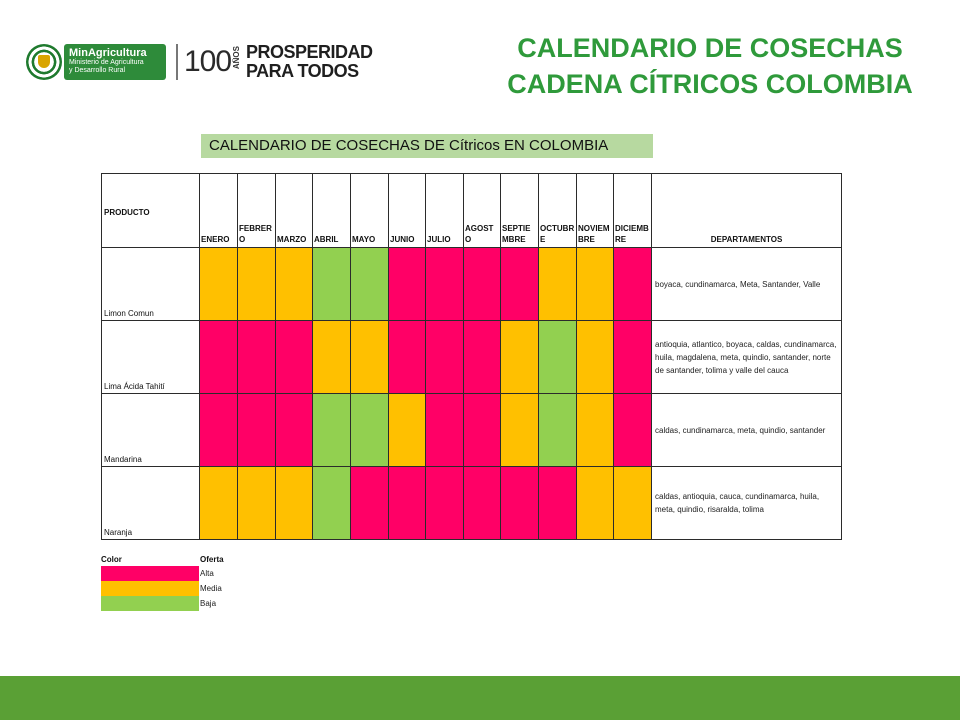  What do you see at coordinates (177, 62) in the screenshot?
I see `logo-divider` at bounding box center [177, 62].